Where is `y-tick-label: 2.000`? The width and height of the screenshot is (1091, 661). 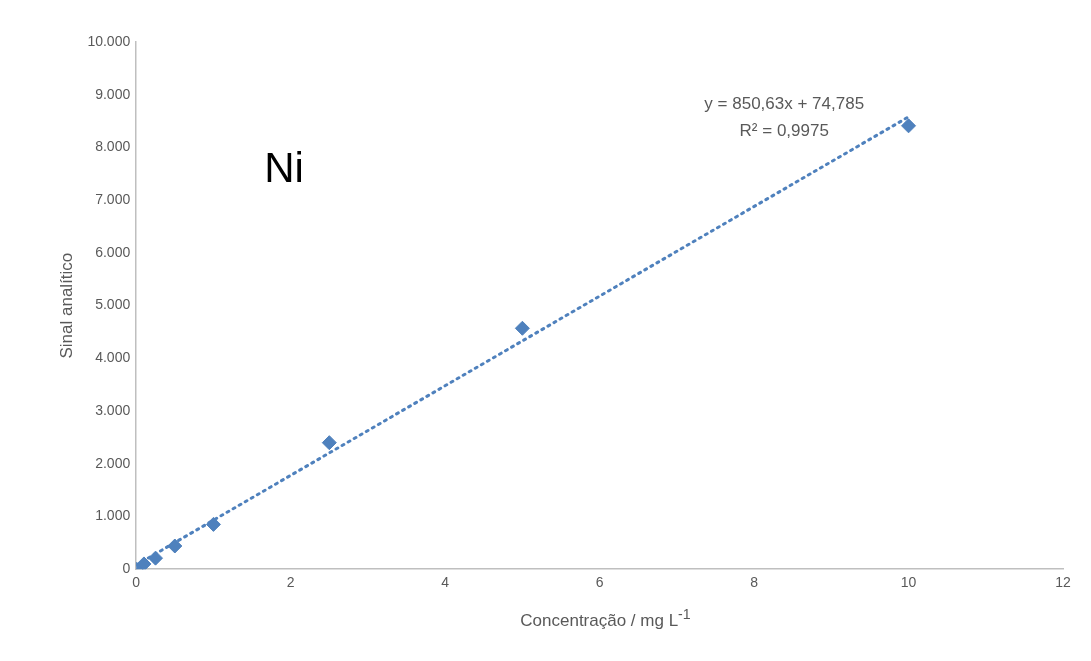
y-tick-label: 2.000 is located at coordinates (113, 462).